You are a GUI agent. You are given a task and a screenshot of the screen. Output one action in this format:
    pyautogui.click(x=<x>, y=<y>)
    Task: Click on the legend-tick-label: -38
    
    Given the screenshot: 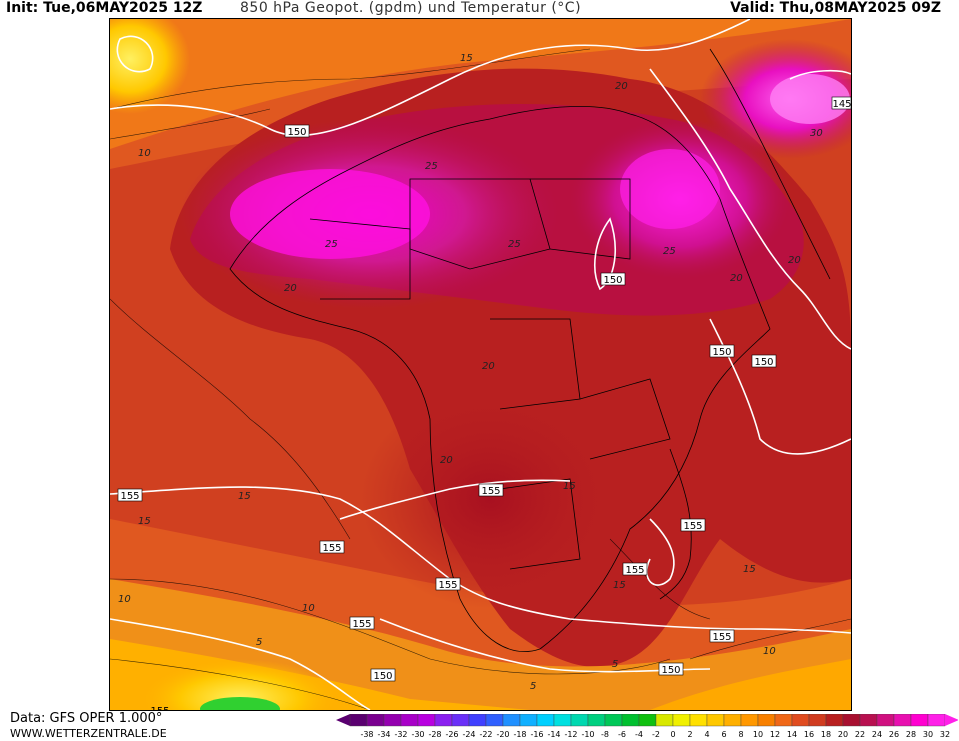 What is the action you would take?
    pyautogui.click(x=366, y=734)
    